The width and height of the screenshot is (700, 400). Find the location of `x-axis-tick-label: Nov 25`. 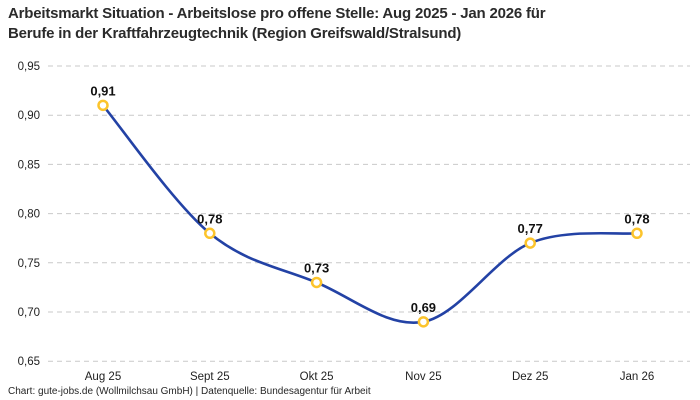

x-axis-tick-label: Nov 25 is located at coordinates (423, 377).